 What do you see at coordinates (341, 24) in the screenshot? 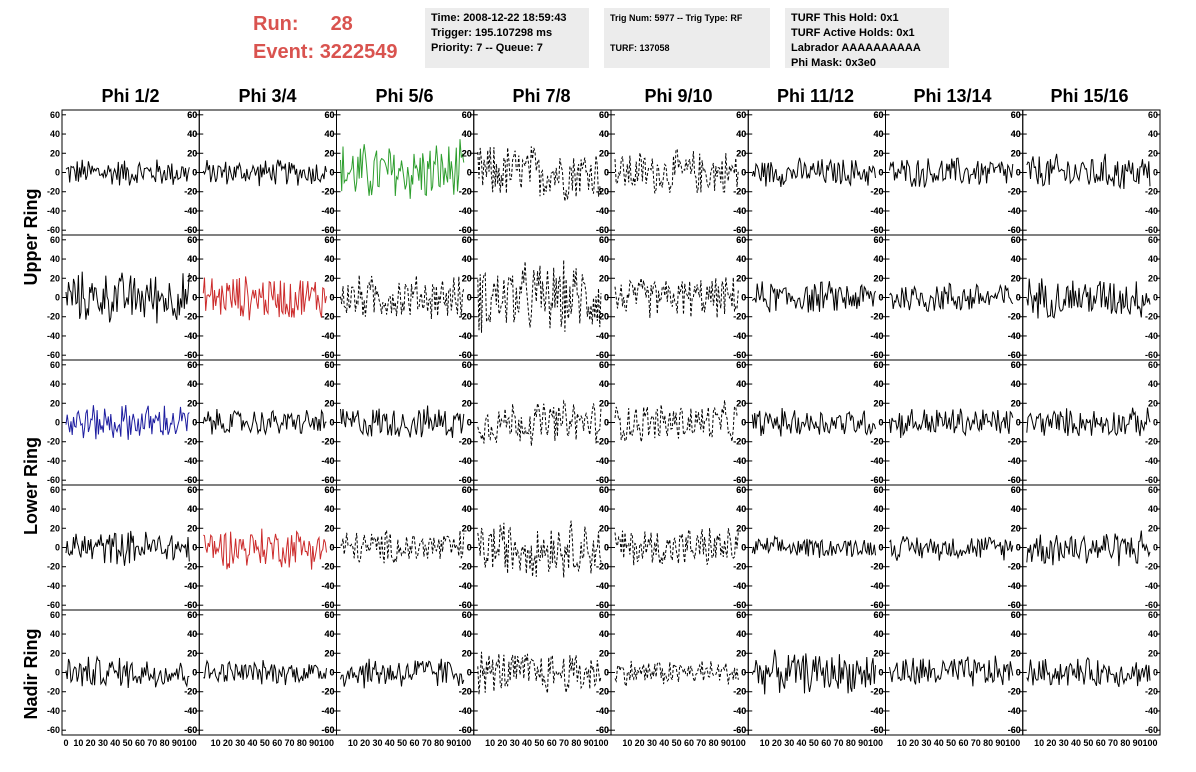
I see `run-value: 28` at bounding box center [341, 24].